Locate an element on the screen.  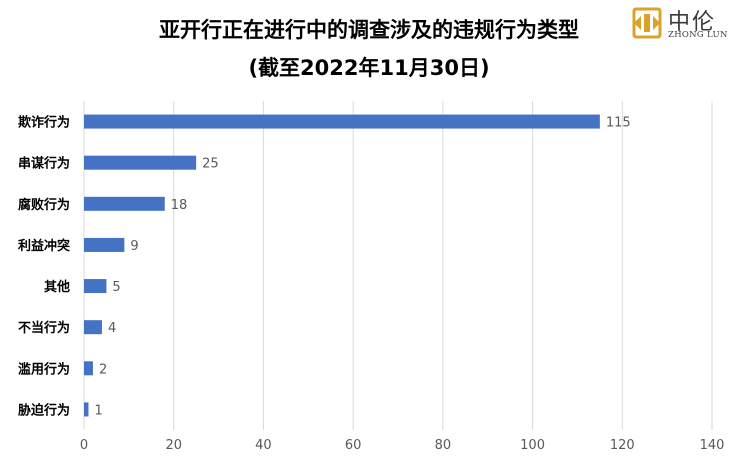
value-label: 1 is located at coordinates (98, 410).